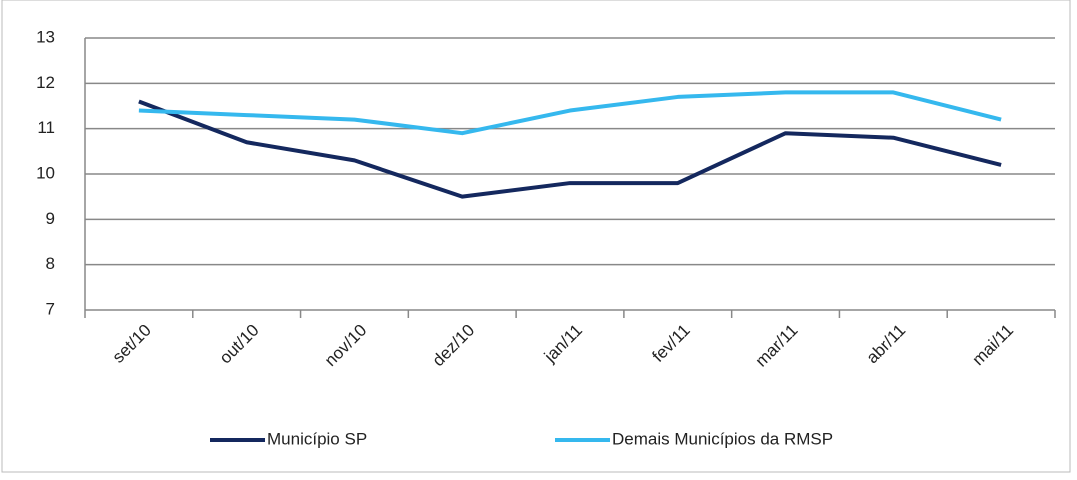 The height and width of the screenshot is (480, 1077). What do you see at coordinates (570, 113) in the screenshot?
I see `series-line` at bounding box center [570, 113].